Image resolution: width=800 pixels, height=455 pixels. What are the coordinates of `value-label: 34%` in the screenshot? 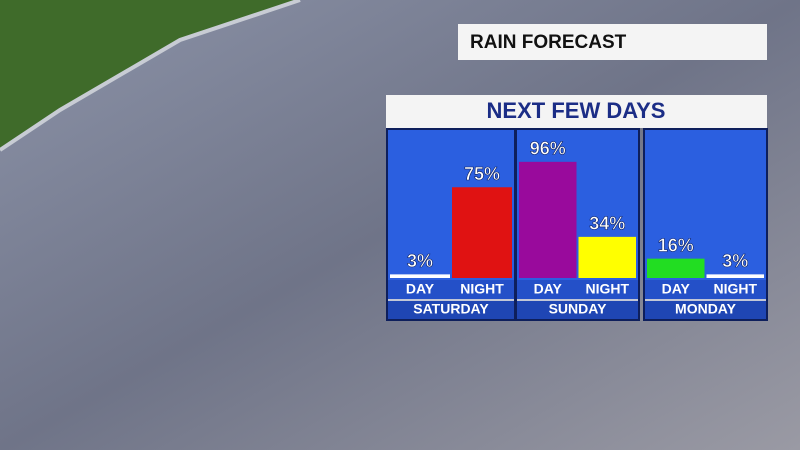 It's located at (607, 224).